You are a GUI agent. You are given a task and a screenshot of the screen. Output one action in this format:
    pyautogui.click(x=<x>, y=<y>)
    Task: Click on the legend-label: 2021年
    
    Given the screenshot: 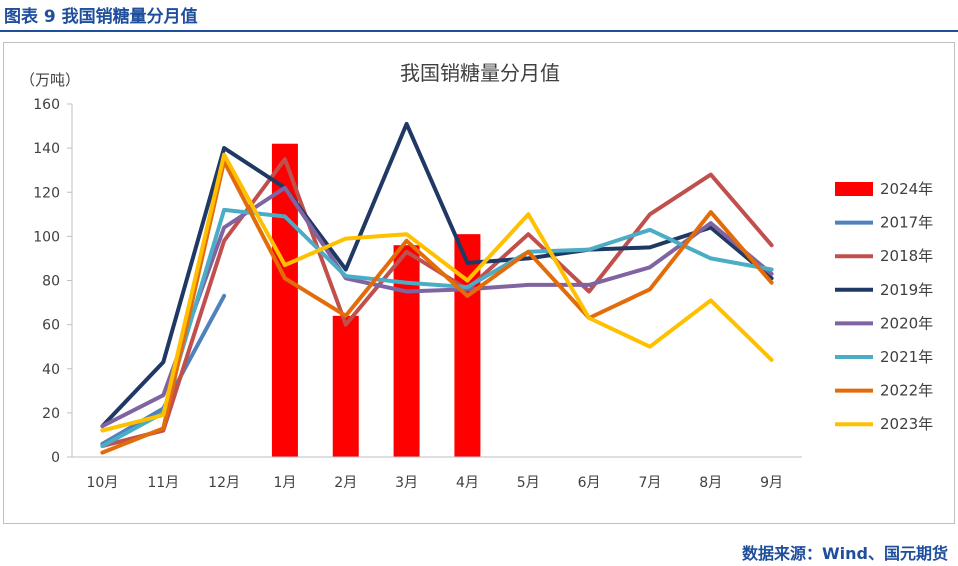 What is the action you would take?
    pyautogui.click(x=906, y=357)
    